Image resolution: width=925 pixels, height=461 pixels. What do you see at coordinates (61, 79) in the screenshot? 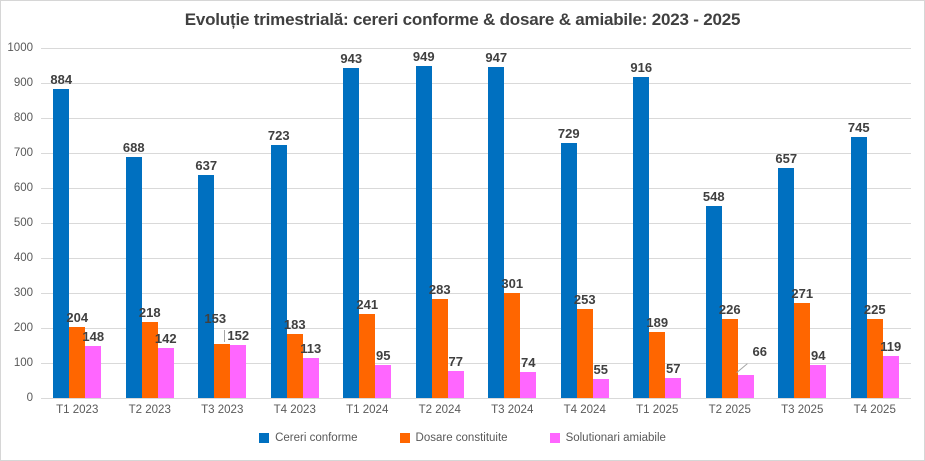
I see `bar-value-label: 884` at bounding box center [61, 79].